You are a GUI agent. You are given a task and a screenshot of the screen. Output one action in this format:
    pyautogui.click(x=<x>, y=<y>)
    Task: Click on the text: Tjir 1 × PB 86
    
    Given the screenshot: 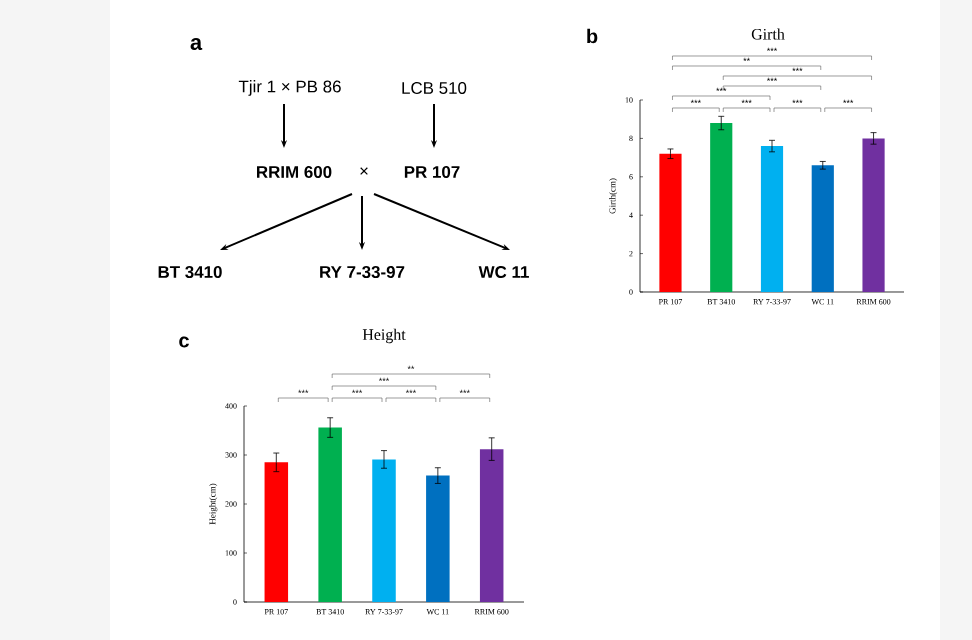 What is the action you would take?
    pyautogui.click(x=289, y=88)
    